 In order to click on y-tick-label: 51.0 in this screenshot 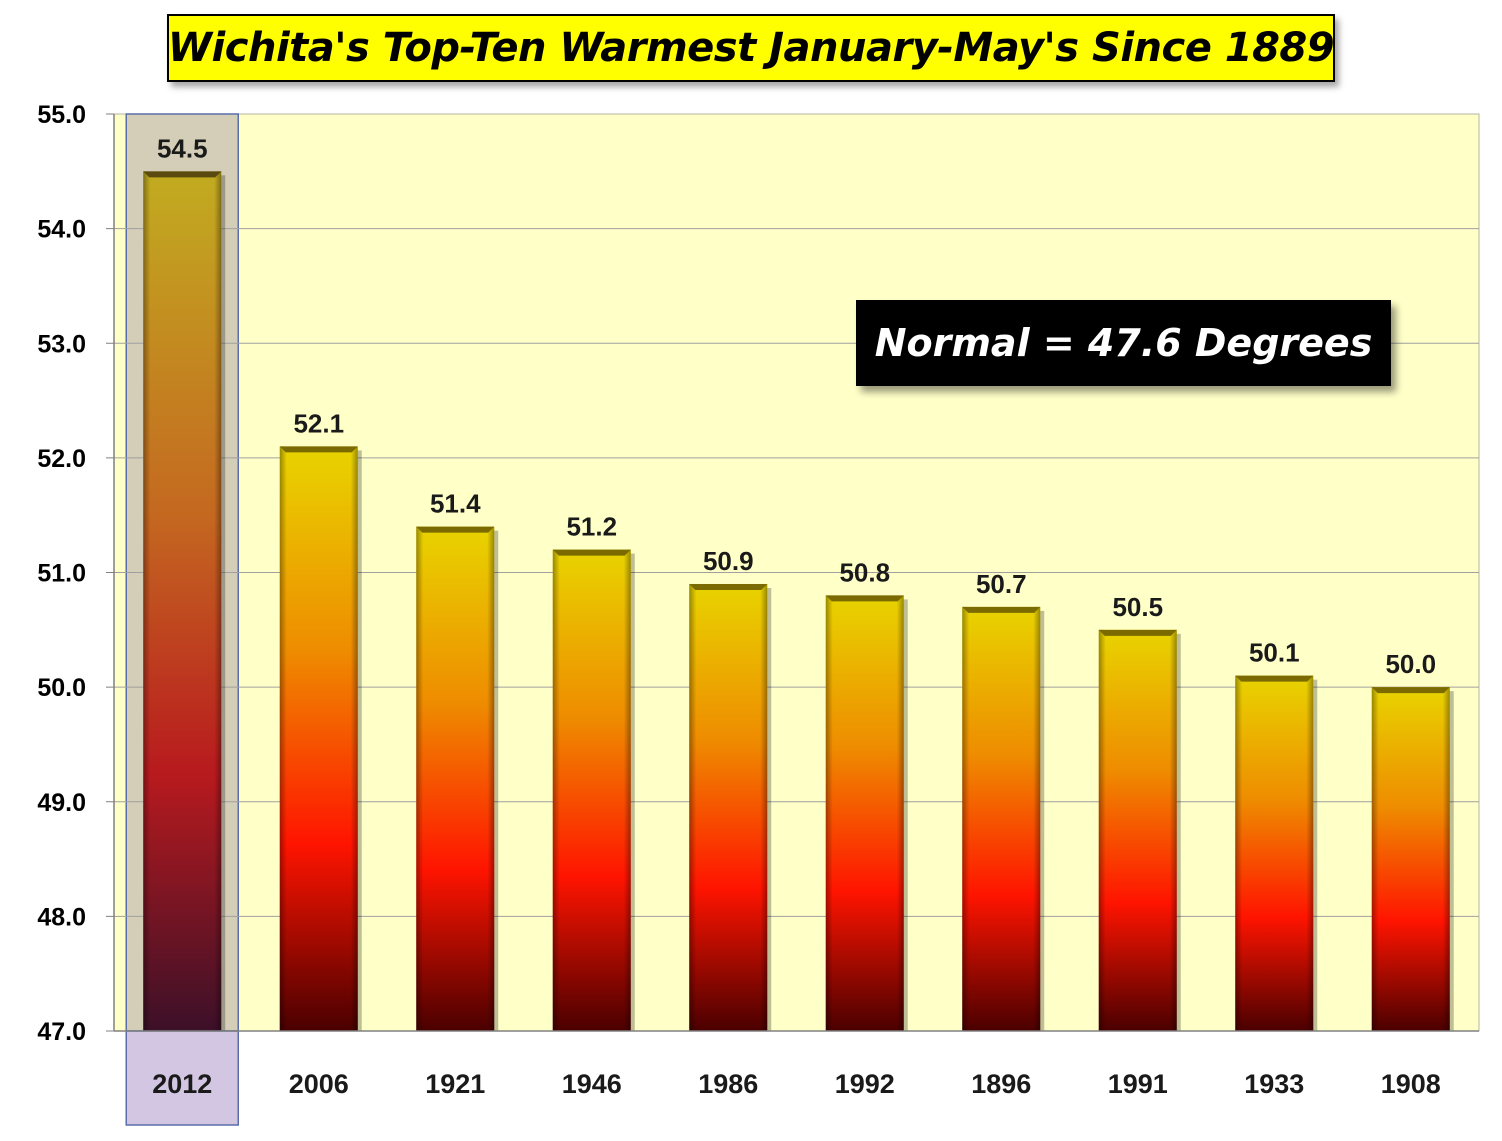, I will do `click(61, 574)`.